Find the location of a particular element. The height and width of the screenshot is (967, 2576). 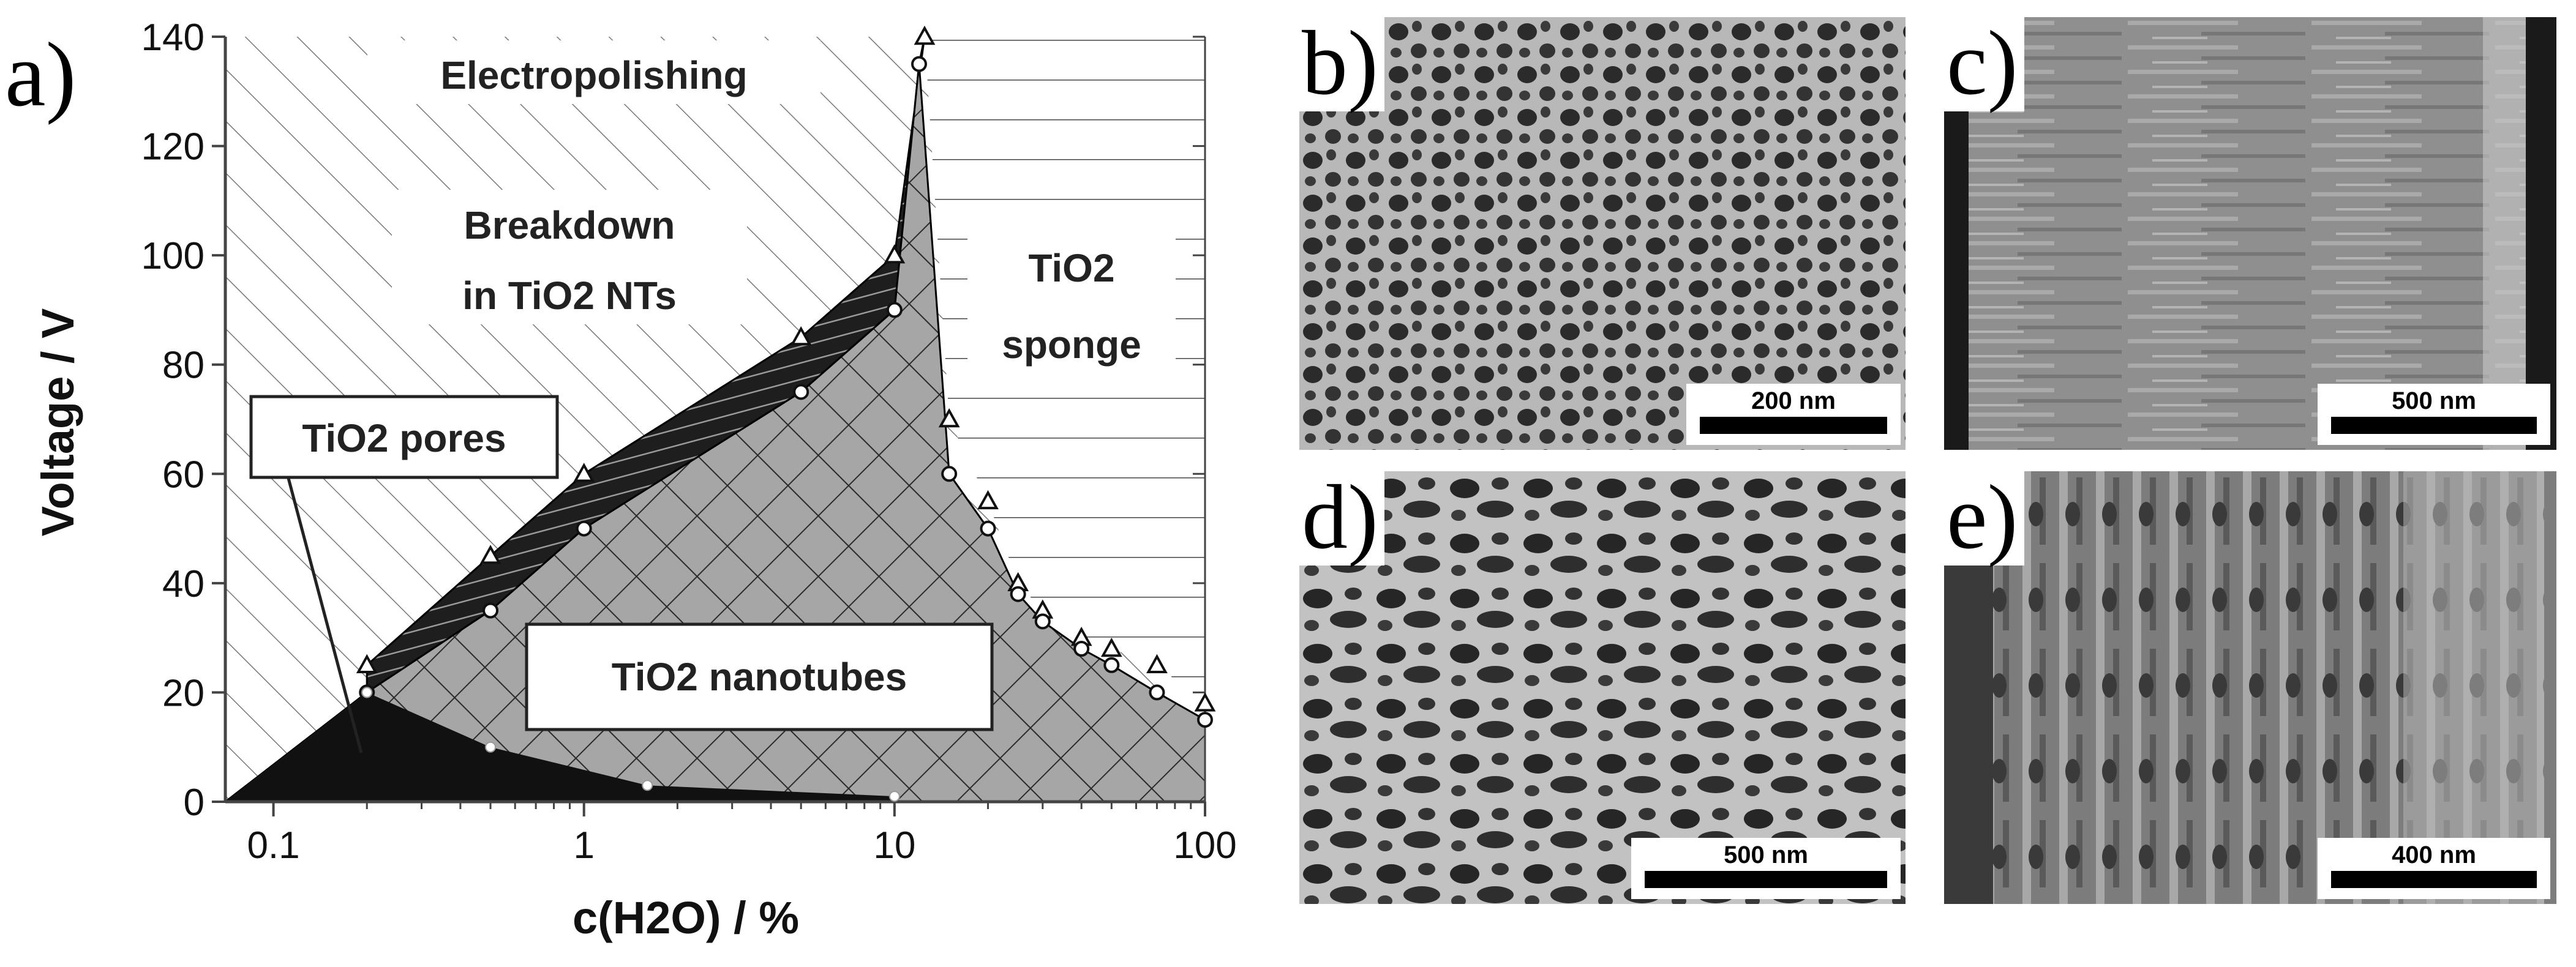

scalebar-c-bar is located at coordinates (2434, 425).